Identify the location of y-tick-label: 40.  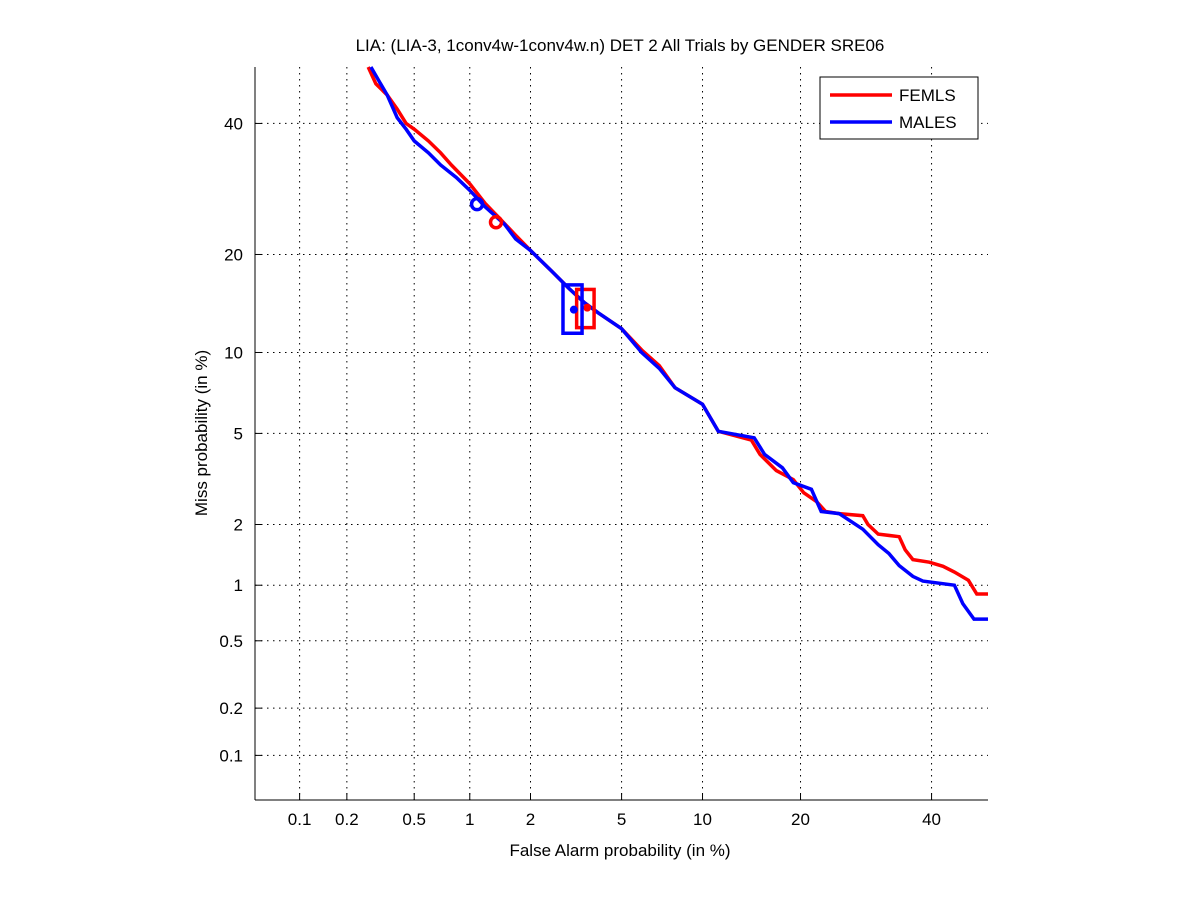
(233, 123).